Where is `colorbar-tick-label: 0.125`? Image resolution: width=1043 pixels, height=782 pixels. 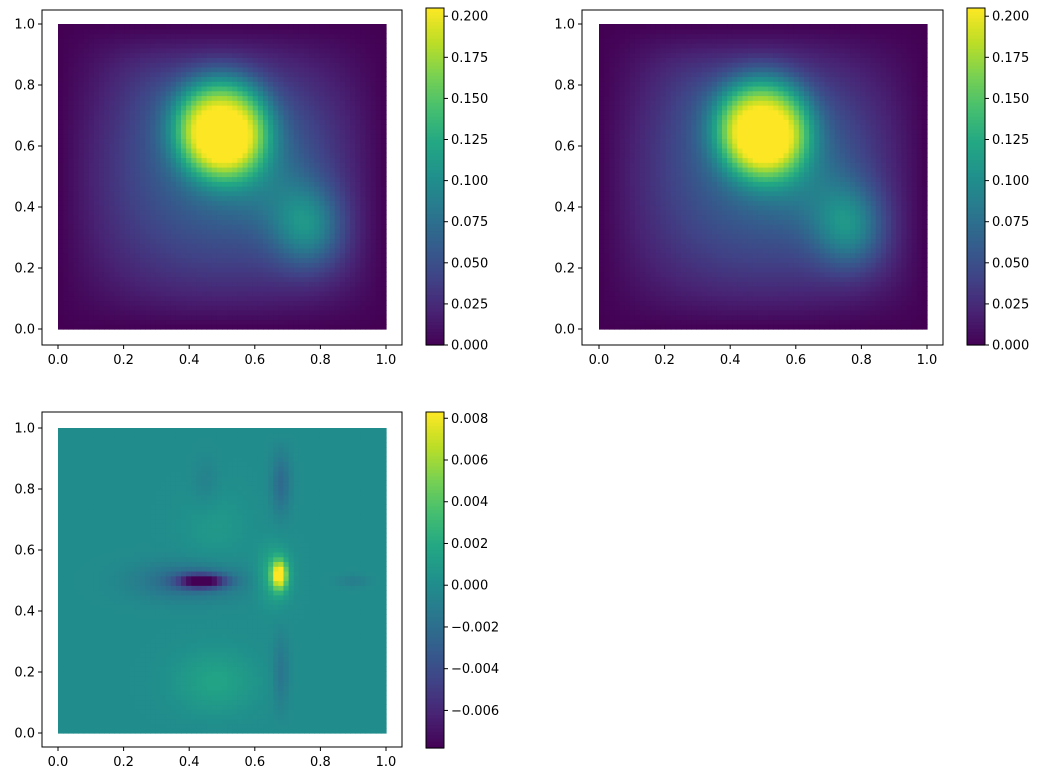 colorbar-tick-label: 0.125 is located at coordinates (469, 140).